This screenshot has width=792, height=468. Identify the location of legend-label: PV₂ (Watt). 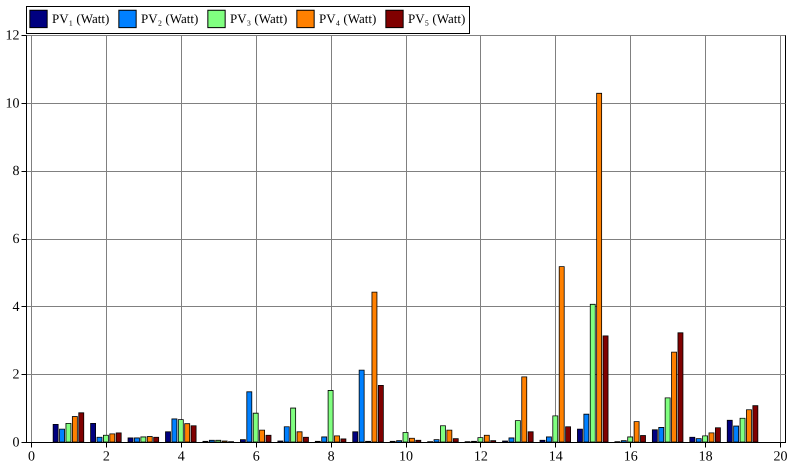
(169, 18).